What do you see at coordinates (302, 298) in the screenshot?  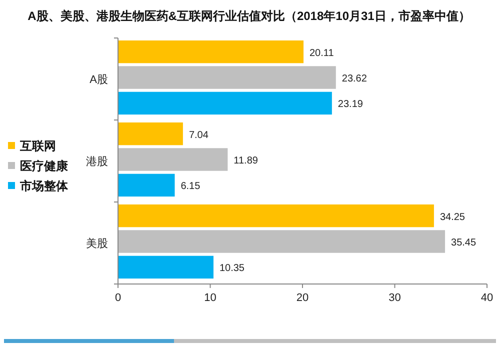 I see `x-tick-label: 20` at bounding box center [302, 298].